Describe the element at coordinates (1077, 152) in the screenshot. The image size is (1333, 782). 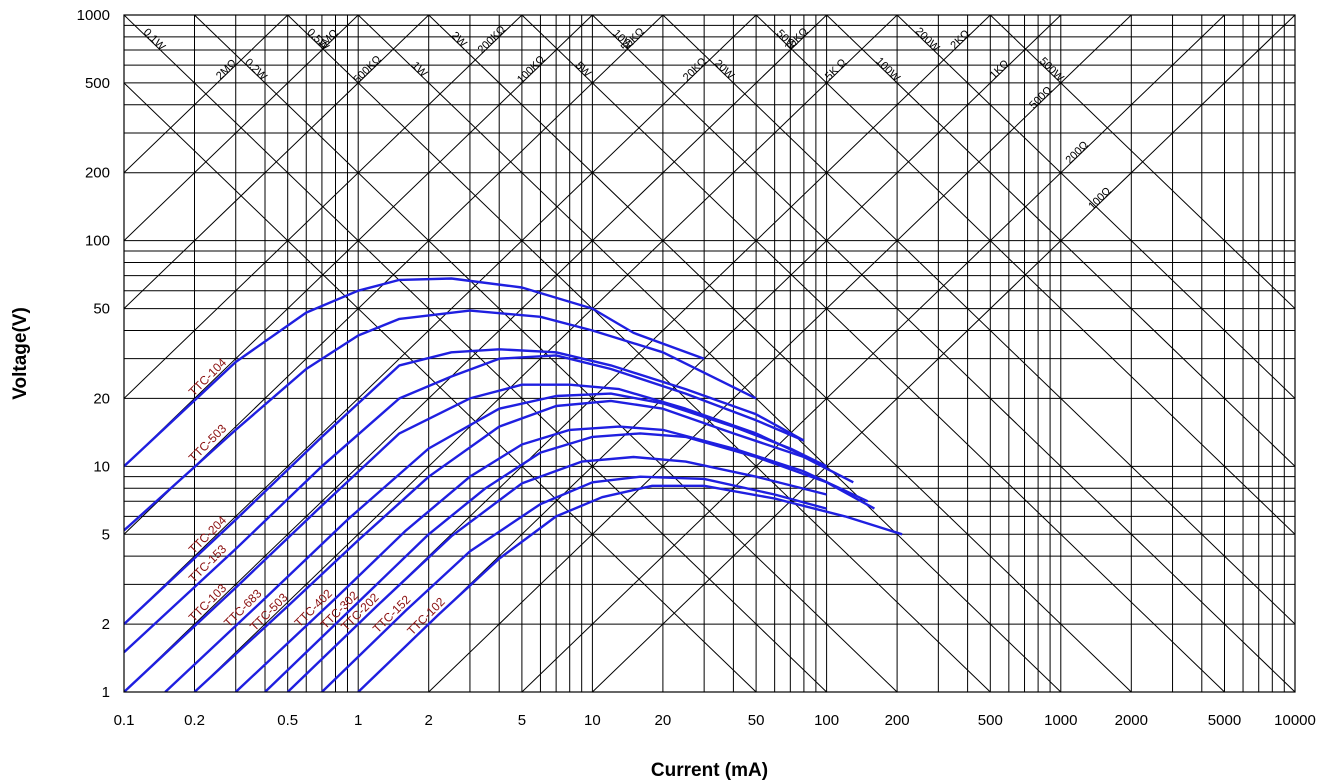
I see `resistance-line-label: 200Ω` at that location.